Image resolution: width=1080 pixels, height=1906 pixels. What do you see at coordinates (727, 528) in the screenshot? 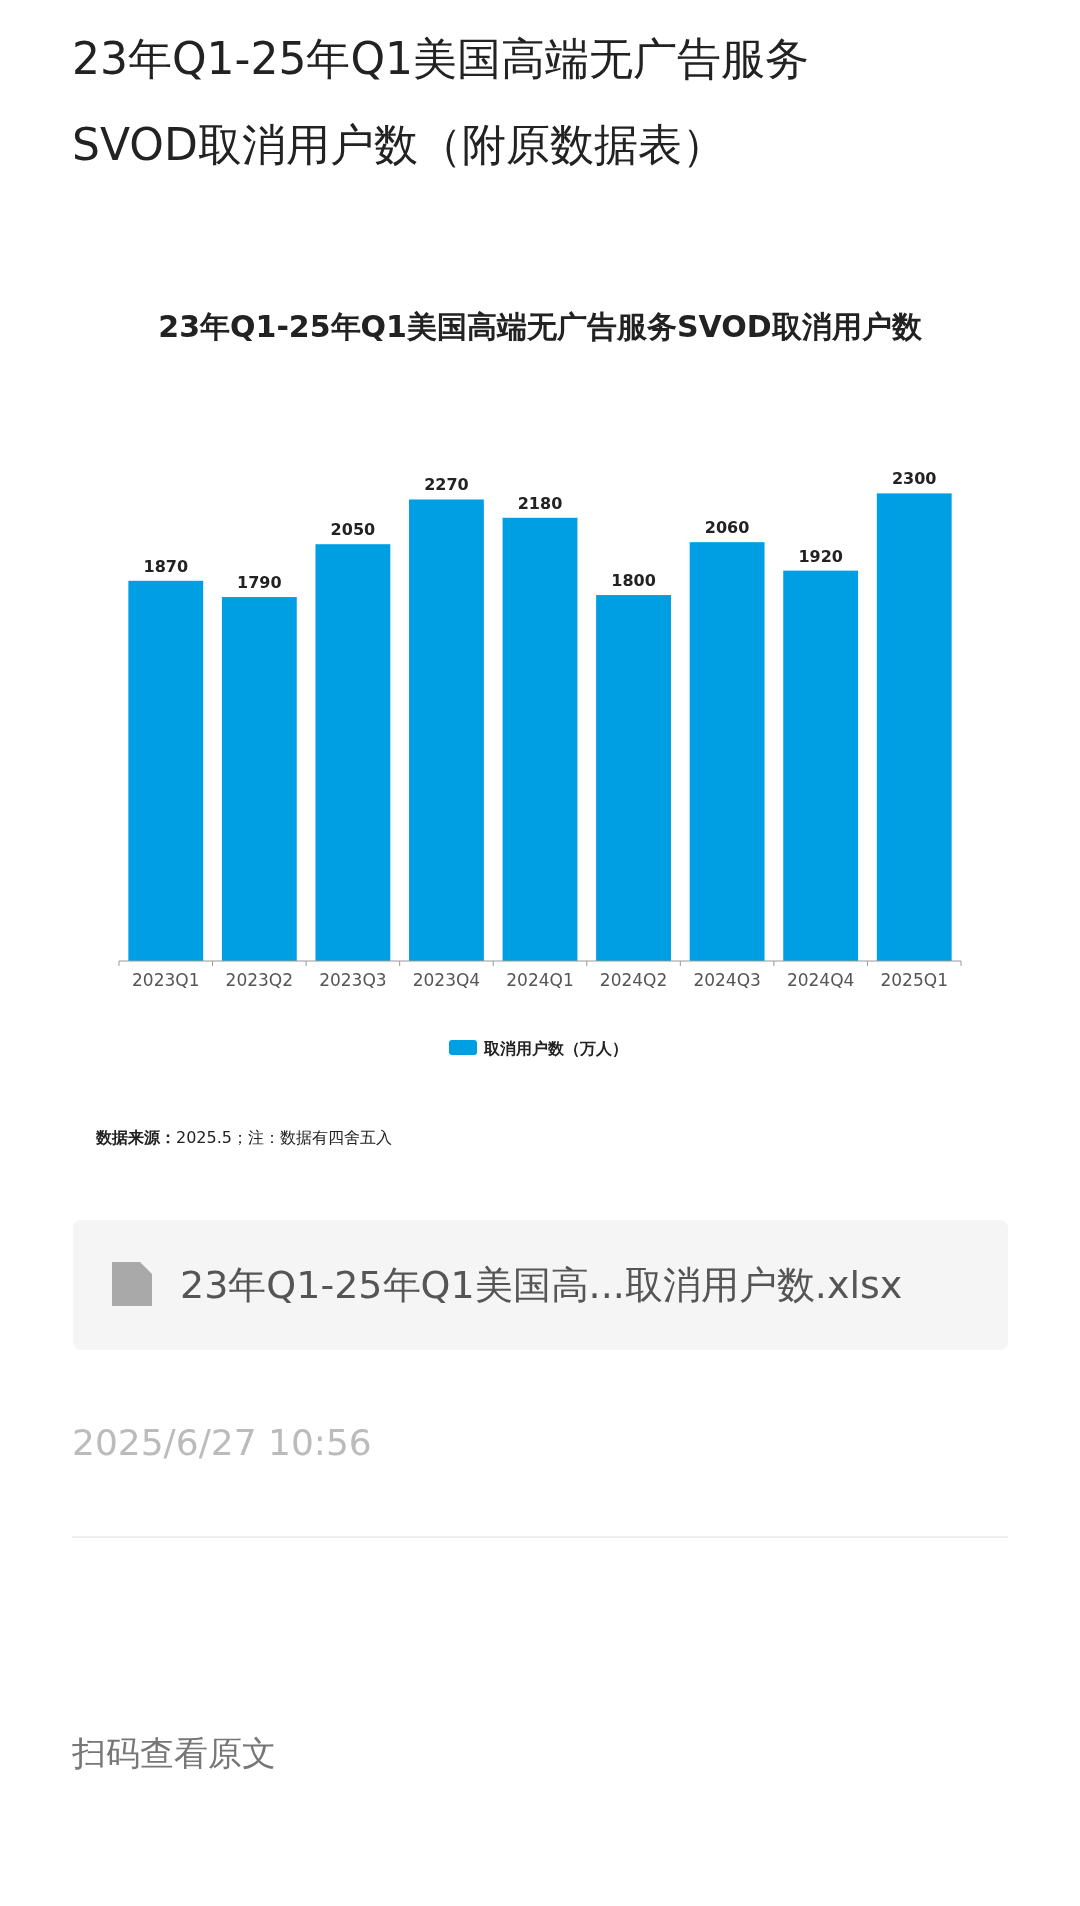
I see `data-label: 2060` at bounding box center [727, 528].